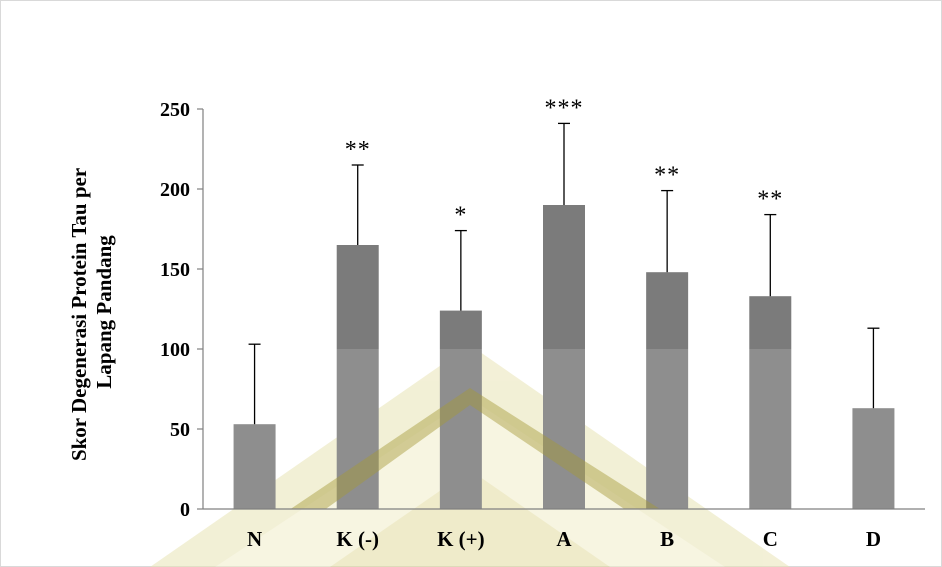 This screenshot has height=567, width=942. I want to click on watermark-overlay, so click(475, 448).